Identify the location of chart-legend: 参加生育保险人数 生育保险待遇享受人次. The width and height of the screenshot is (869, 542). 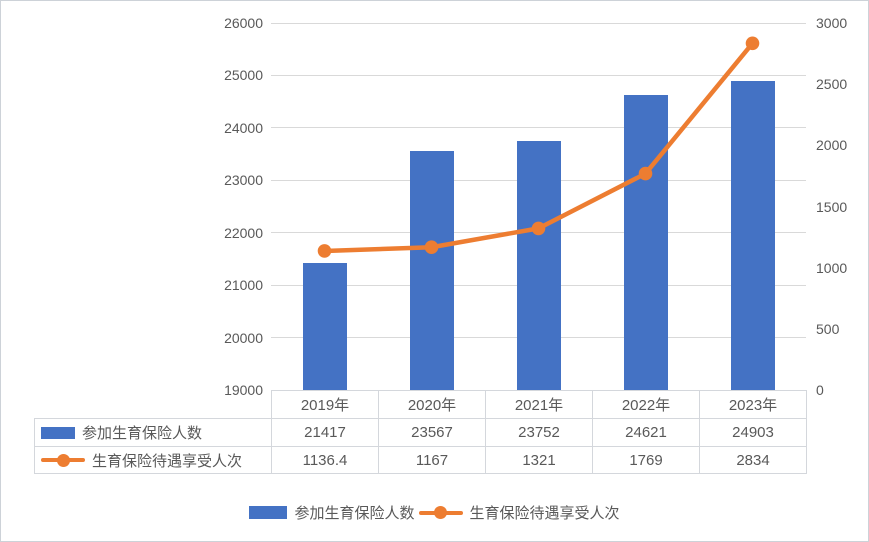
(434, 512).